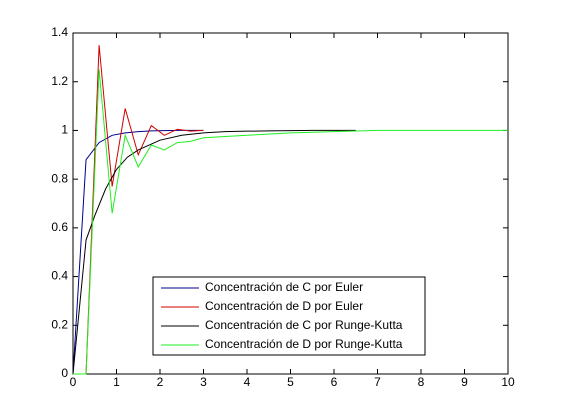 This screenshot has height=420, width=561. What do you see at coordinates (59, 81) in the screenshot?
I see `y-tick-label: 1.2` at bounding box center [59, 81].